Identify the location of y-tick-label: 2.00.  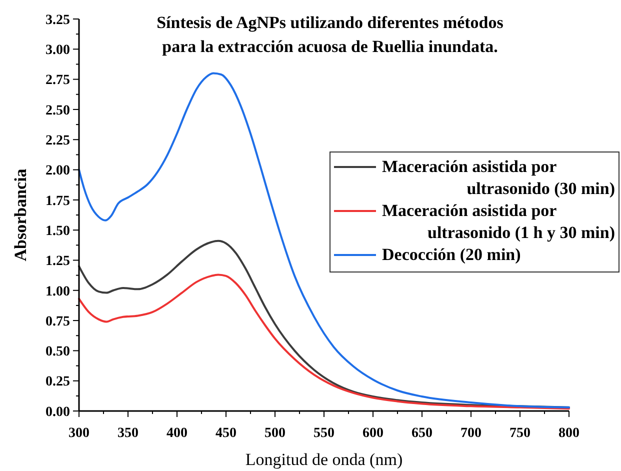
(58, 171).